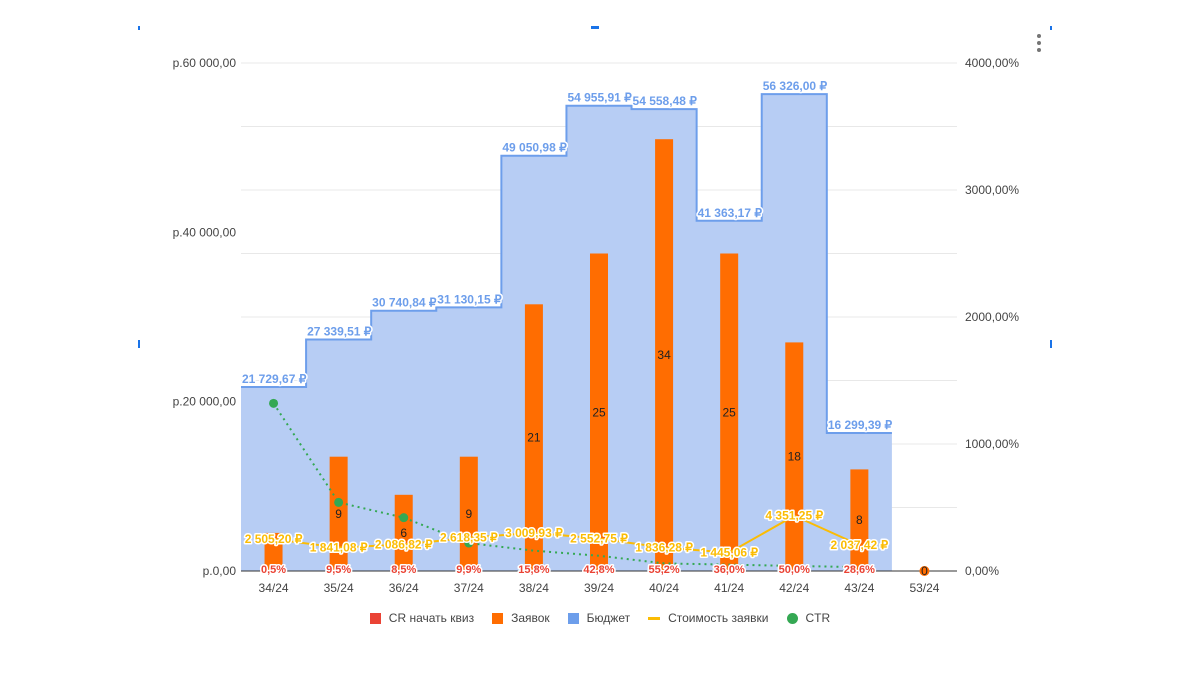  I want to click on cost-value-label: 2 618,35 ₽, so click(469, 538).